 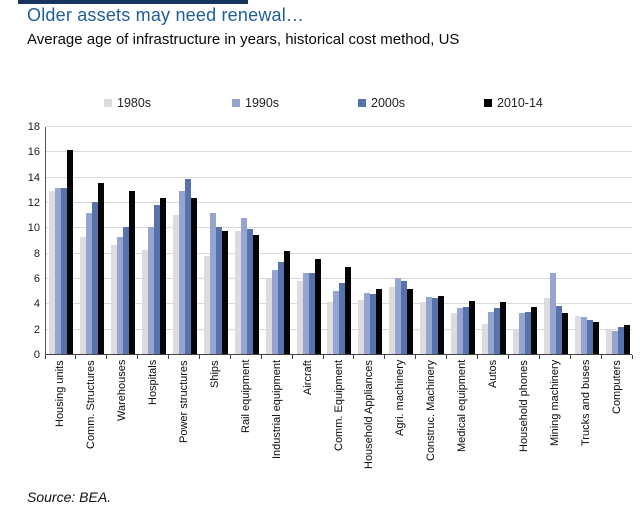 What do you see at coordinates (91, 404) in the screenshot?
I see `x-axis-label: Comm. Structures` at bounding box center [91, 404].